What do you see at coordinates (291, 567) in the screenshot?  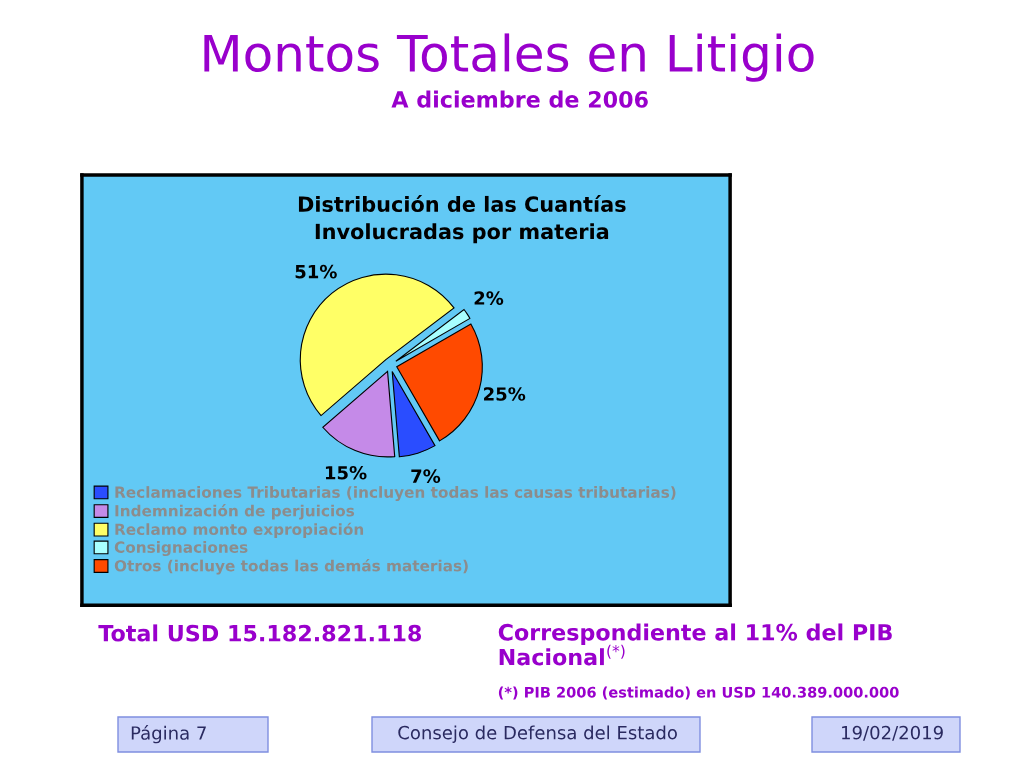 I see `legend-label: Otros (incluye todas las demás materias)` at bounding box center [291, 567].